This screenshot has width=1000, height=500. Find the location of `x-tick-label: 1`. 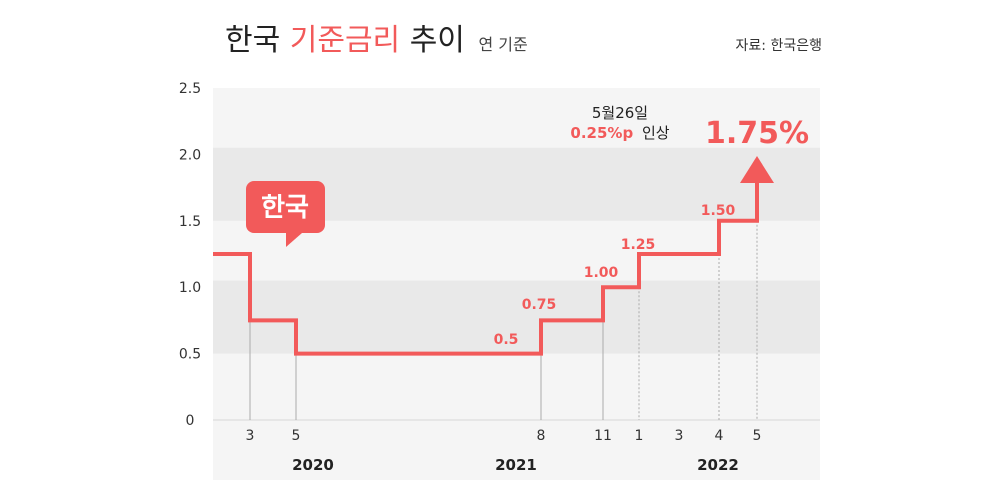

x-tick-label: 1 is located at coordinates (639, 436).